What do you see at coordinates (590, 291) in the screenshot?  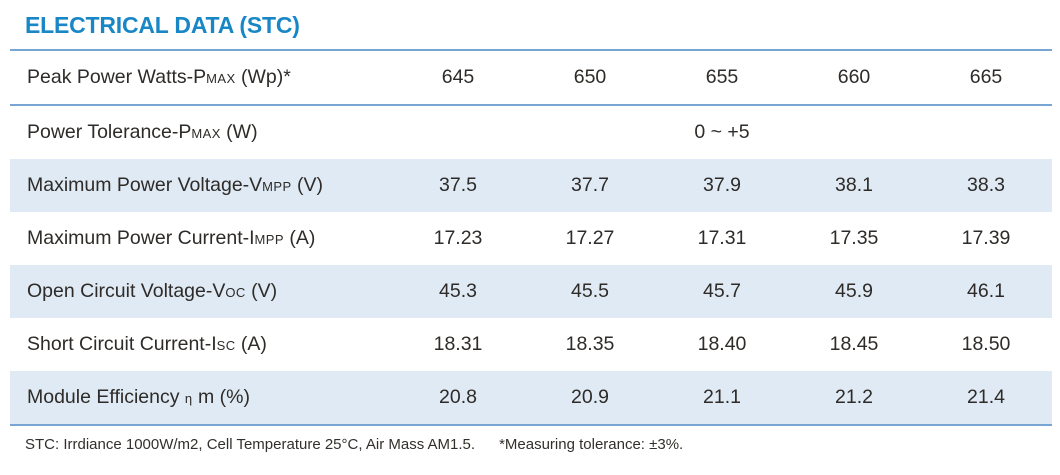 I see `value-cell: 45.5` at bounding box center [590, 291].